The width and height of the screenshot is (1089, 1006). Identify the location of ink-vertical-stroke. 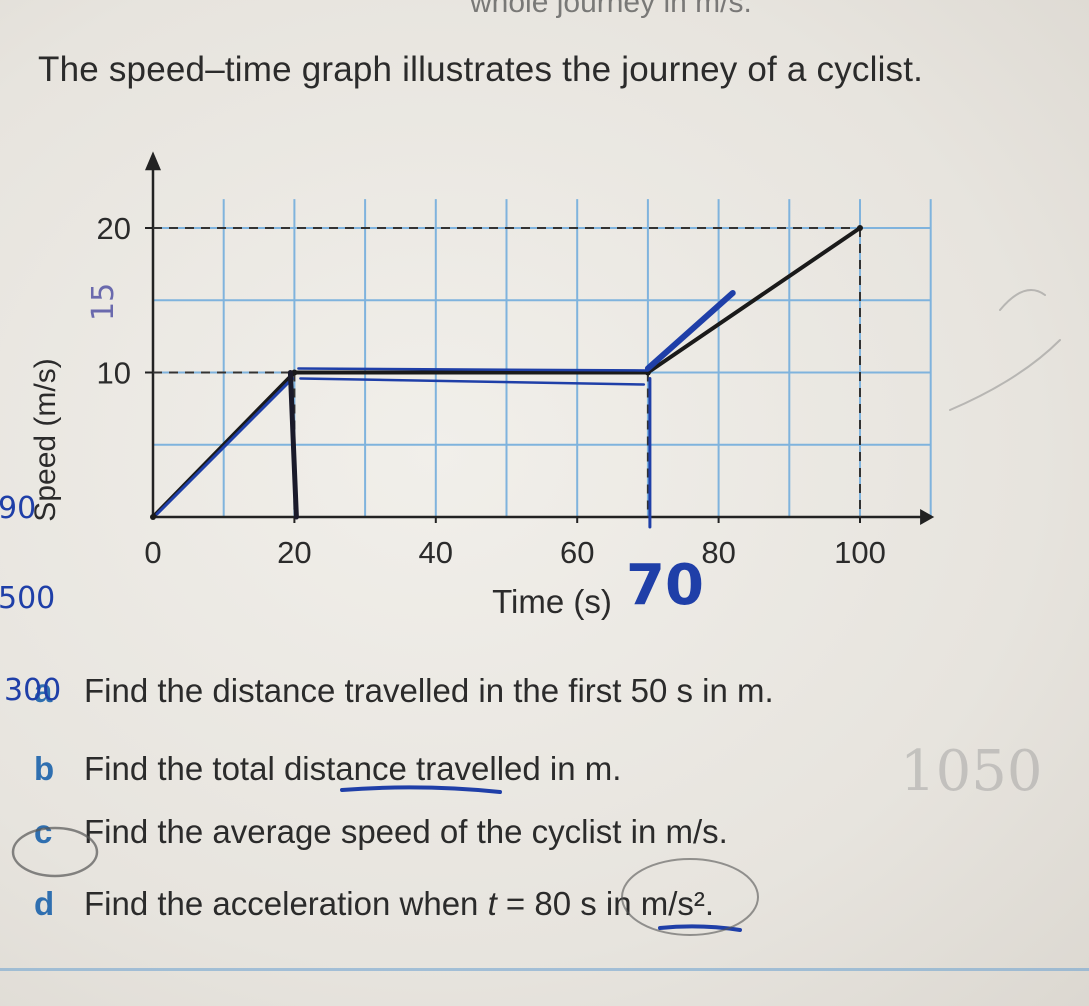
(293, 445).